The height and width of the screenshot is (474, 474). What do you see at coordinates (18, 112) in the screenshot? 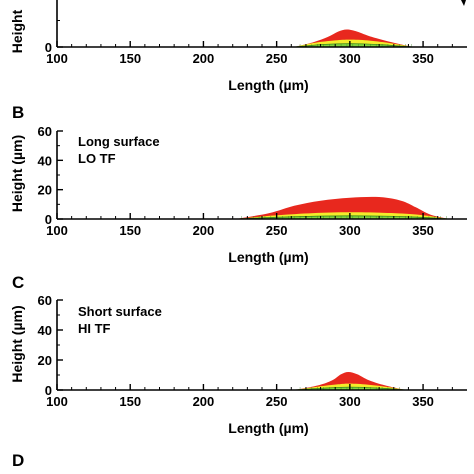
I see `panel-letter: B` at bounding box center [18, 112].